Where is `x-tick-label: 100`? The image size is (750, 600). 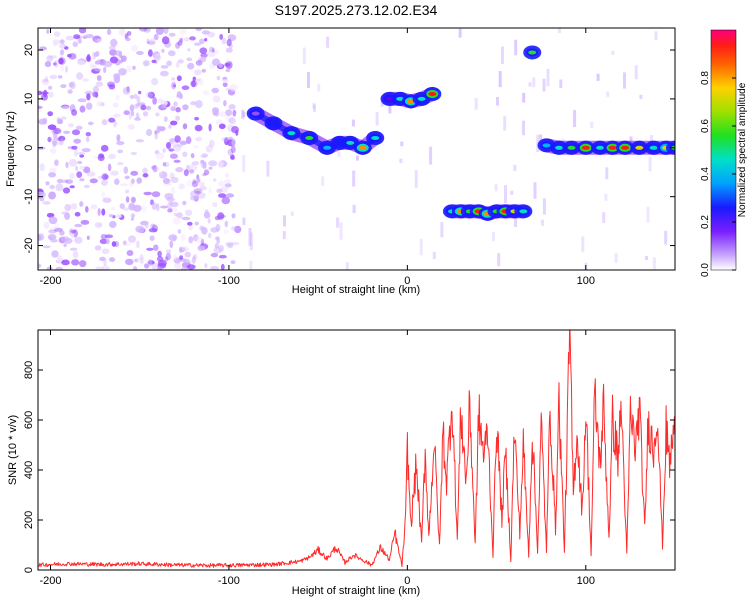 x-tick-label: 100 is located at coordinates (586, 581).